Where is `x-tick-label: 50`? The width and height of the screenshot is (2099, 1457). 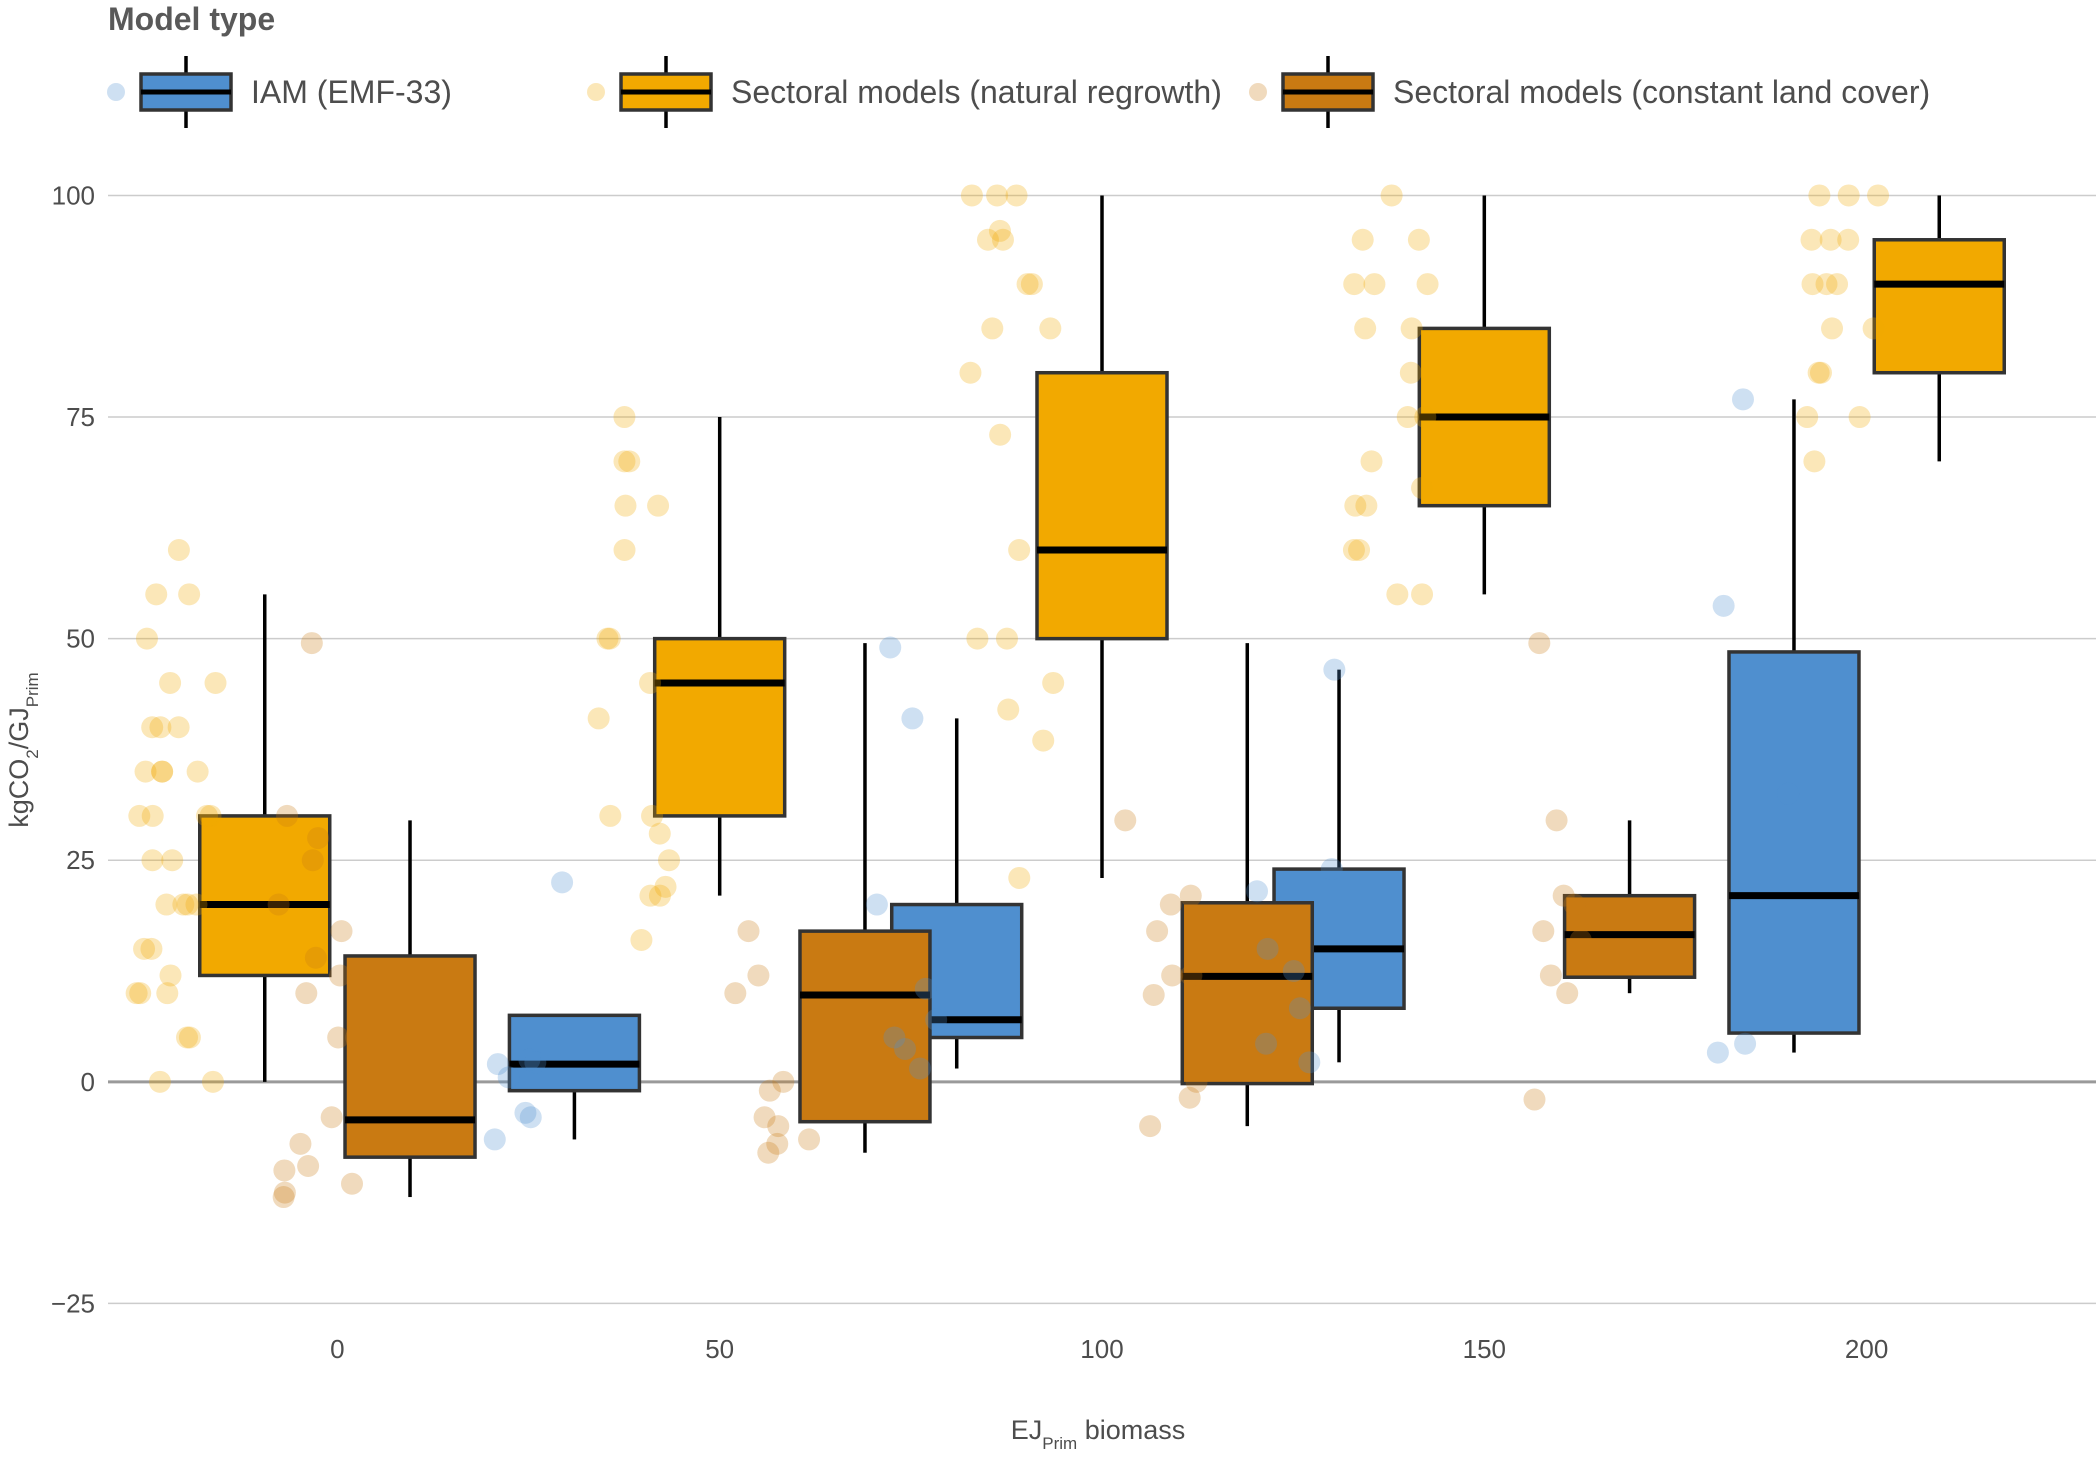
x-tick-label: 50 is located at coordinates (719, 1349).